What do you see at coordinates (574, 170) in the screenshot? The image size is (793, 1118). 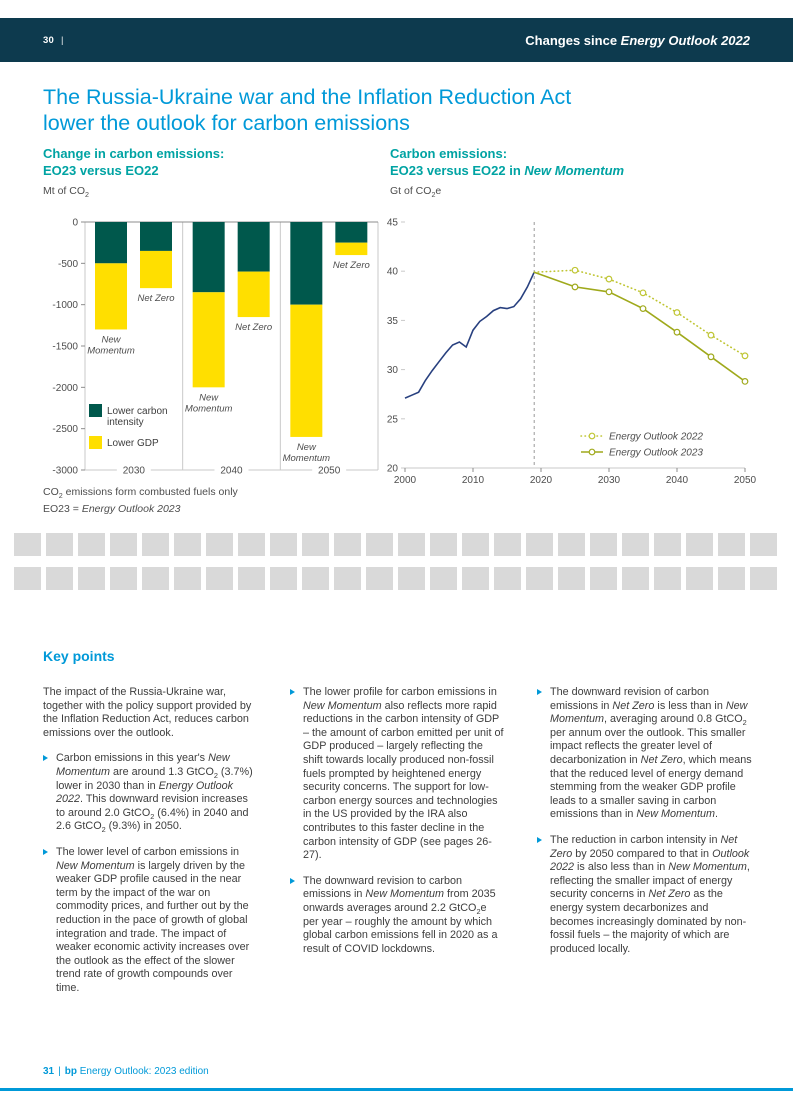 I see `right-chart-title-scenario: New Momentum` at bounding box center [574, 170].